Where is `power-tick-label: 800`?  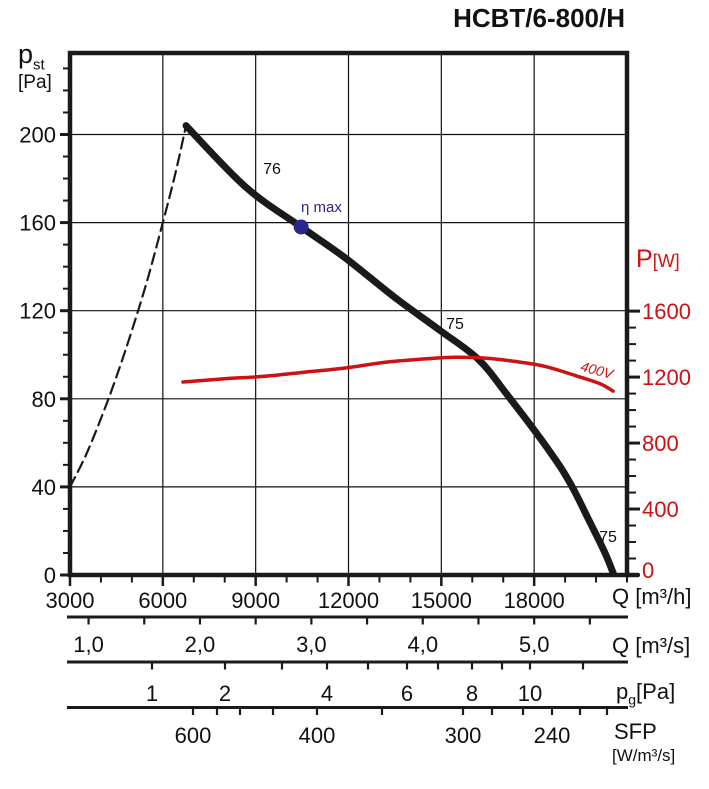 power-tick-label: 800 is located at coordinates (660, 443).